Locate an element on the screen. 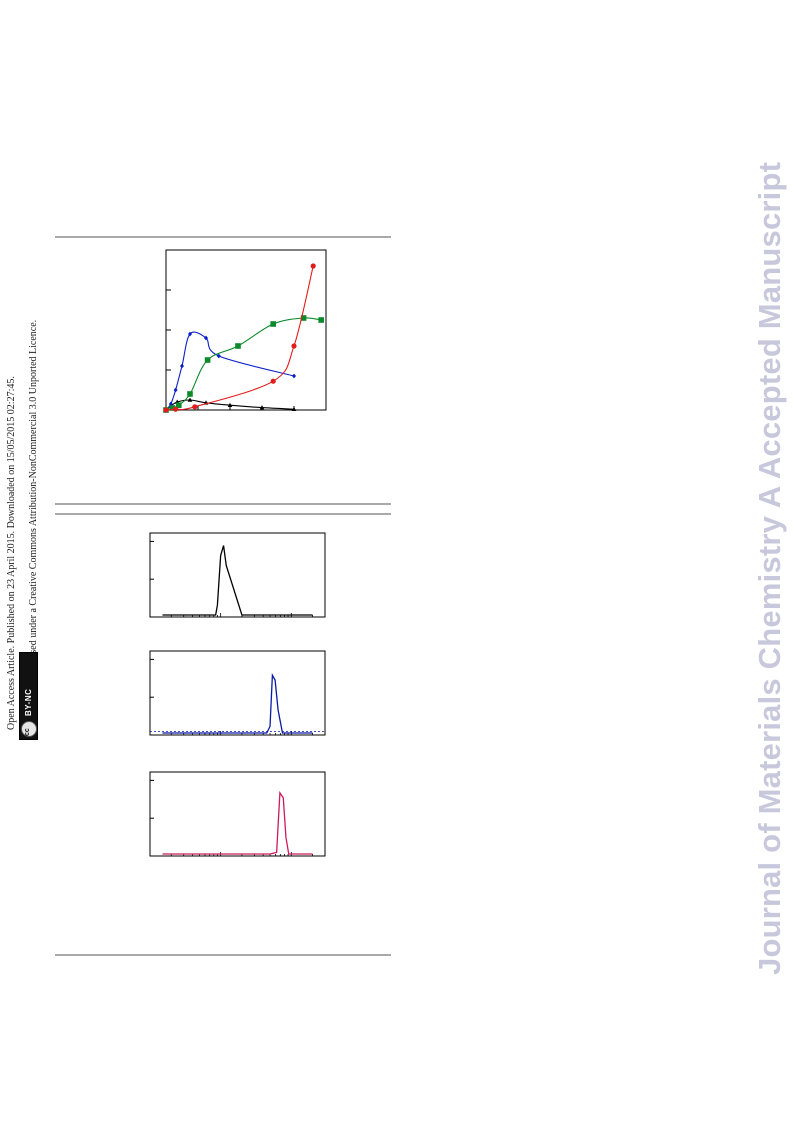 This screenshot has width=793, height=1123. chart4-line is located at coordinates (237, 822).